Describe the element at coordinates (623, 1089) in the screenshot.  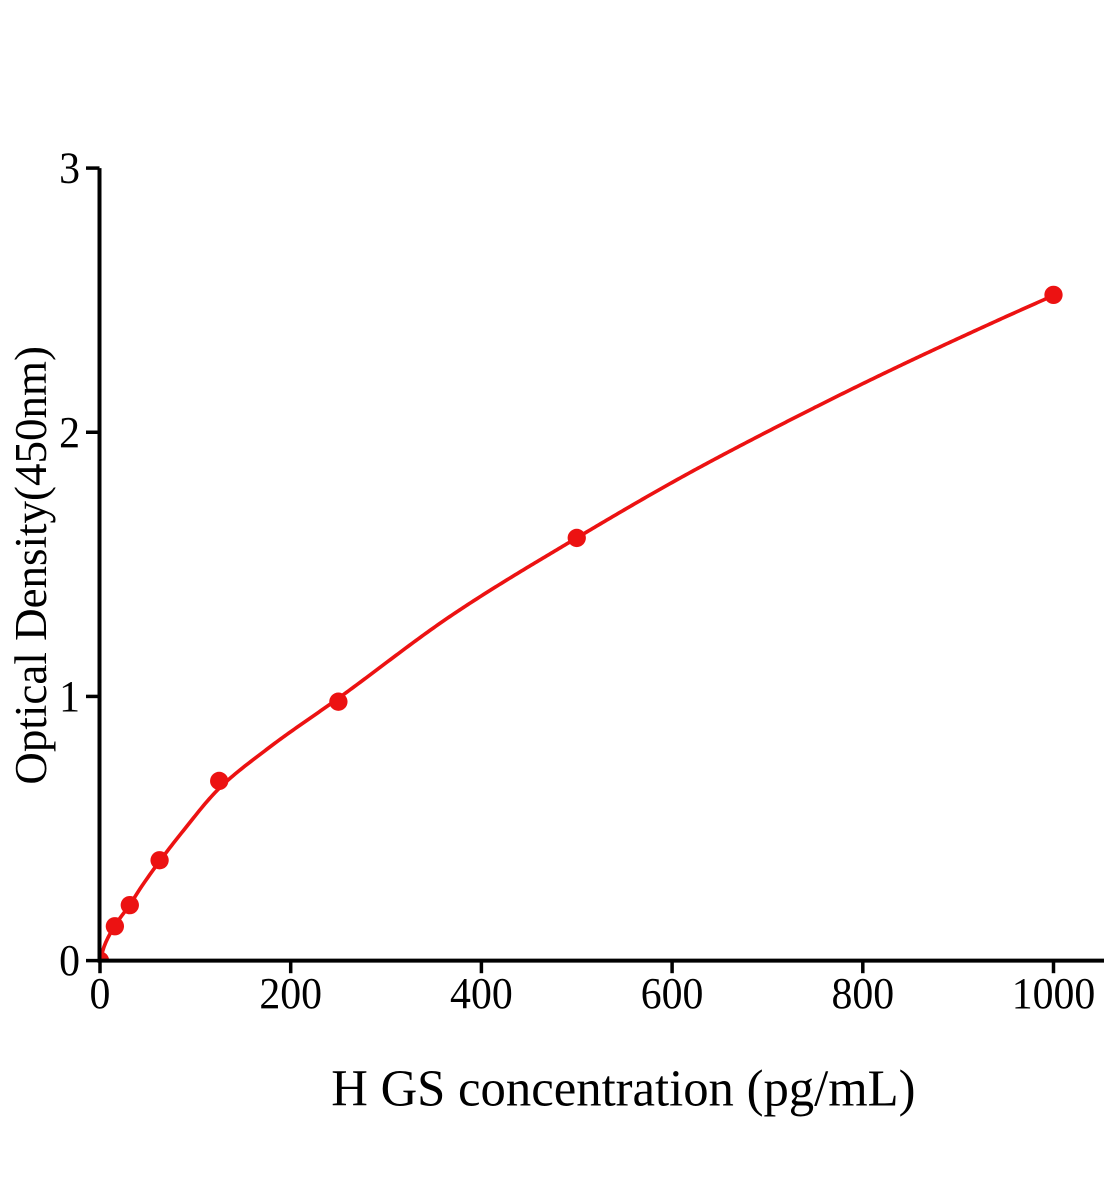
I see `x-axis-title: H GS concentration (pg/mL)` at that location.